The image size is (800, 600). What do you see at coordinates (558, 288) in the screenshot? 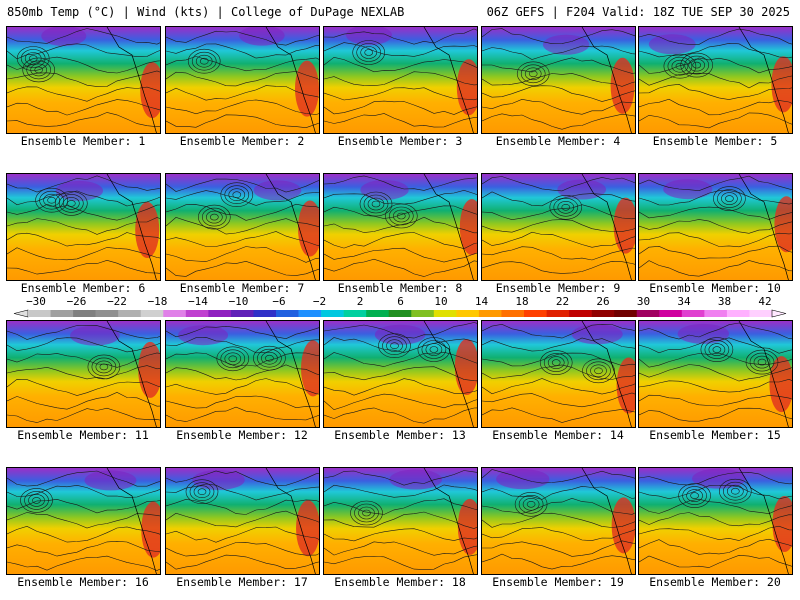
I see `member-caption: Ensemble Member: 9` at bounding box center [558, 288].